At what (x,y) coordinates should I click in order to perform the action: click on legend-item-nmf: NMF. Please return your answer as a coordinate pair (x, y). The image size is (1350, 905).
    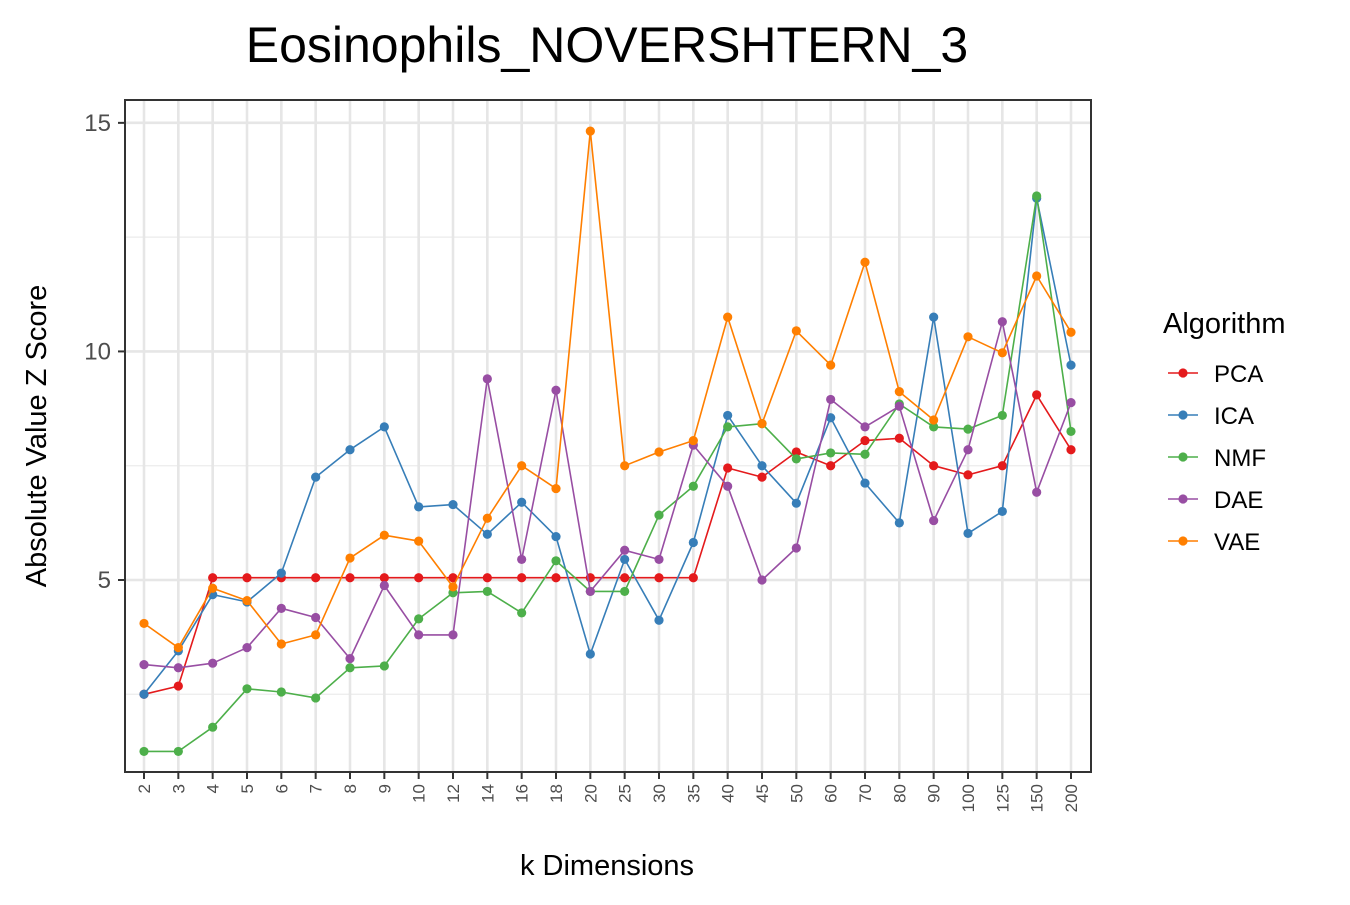
    Looking at the image, I should click on (1217, 458).